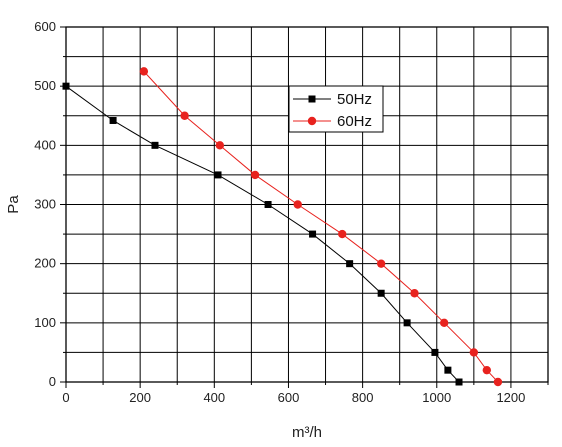  I want to click on legend-label: 50Hz, so click(354, 99).